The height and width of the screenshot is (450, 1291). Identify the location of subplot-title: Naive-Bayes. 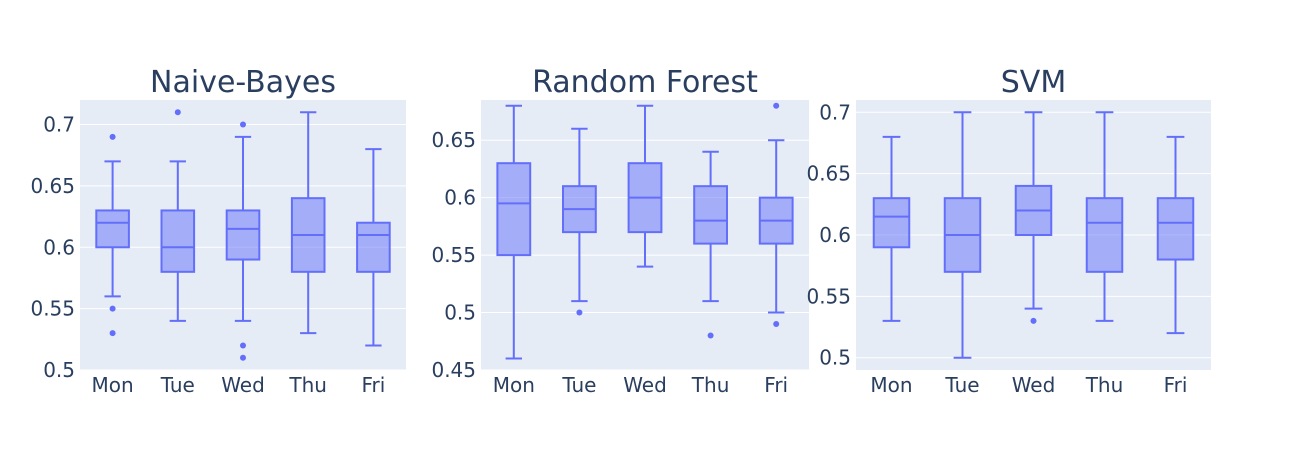
(243, 82).